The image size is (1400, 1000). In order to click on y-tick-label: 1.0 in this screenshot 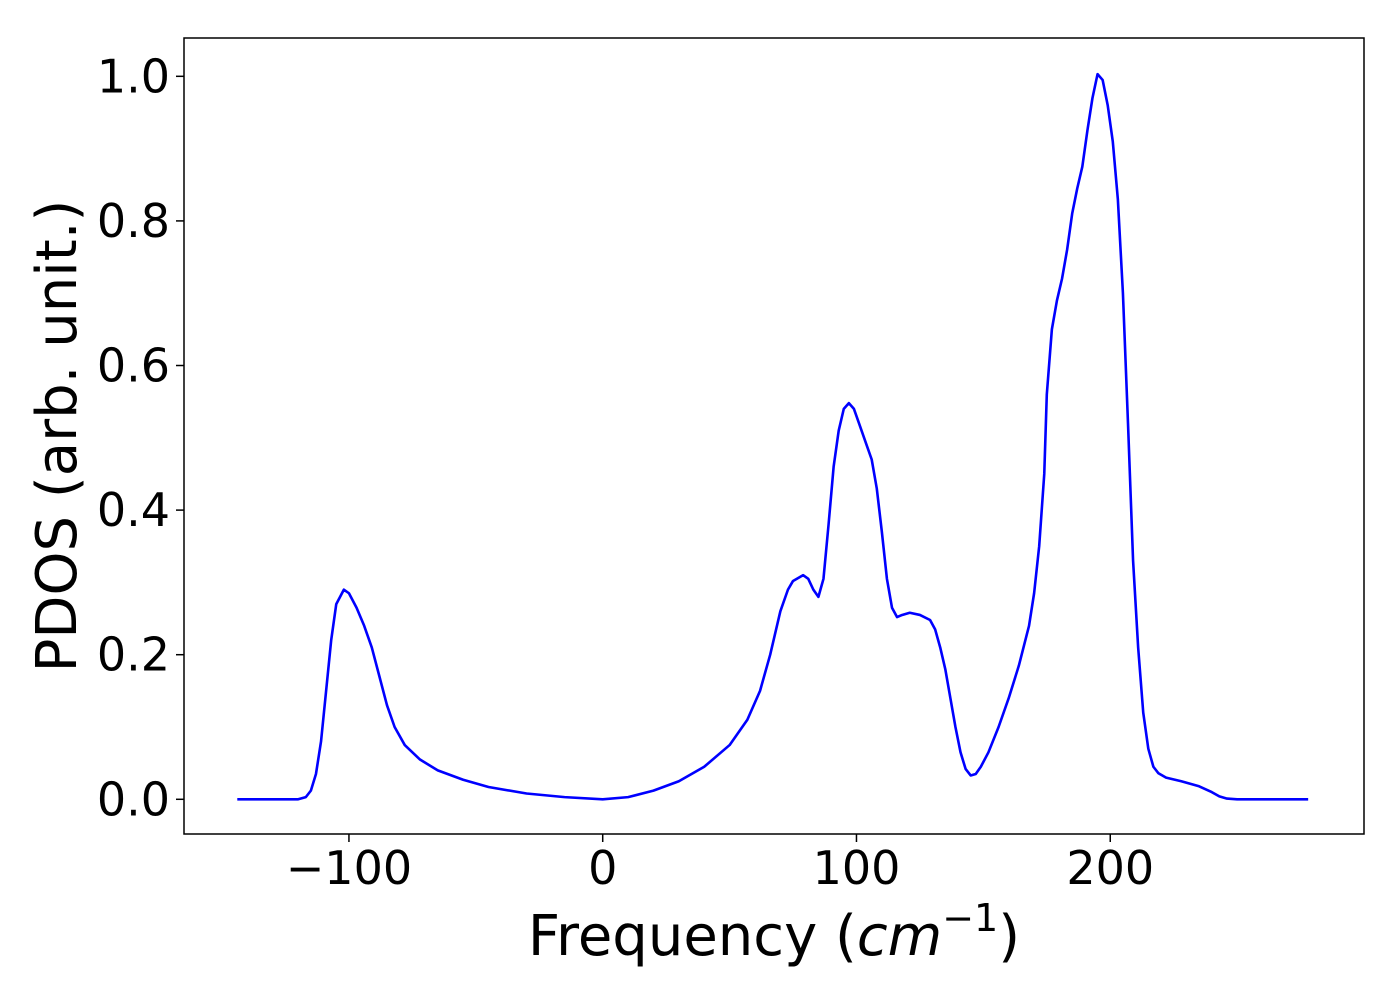, I will do `click(133, 76)`.